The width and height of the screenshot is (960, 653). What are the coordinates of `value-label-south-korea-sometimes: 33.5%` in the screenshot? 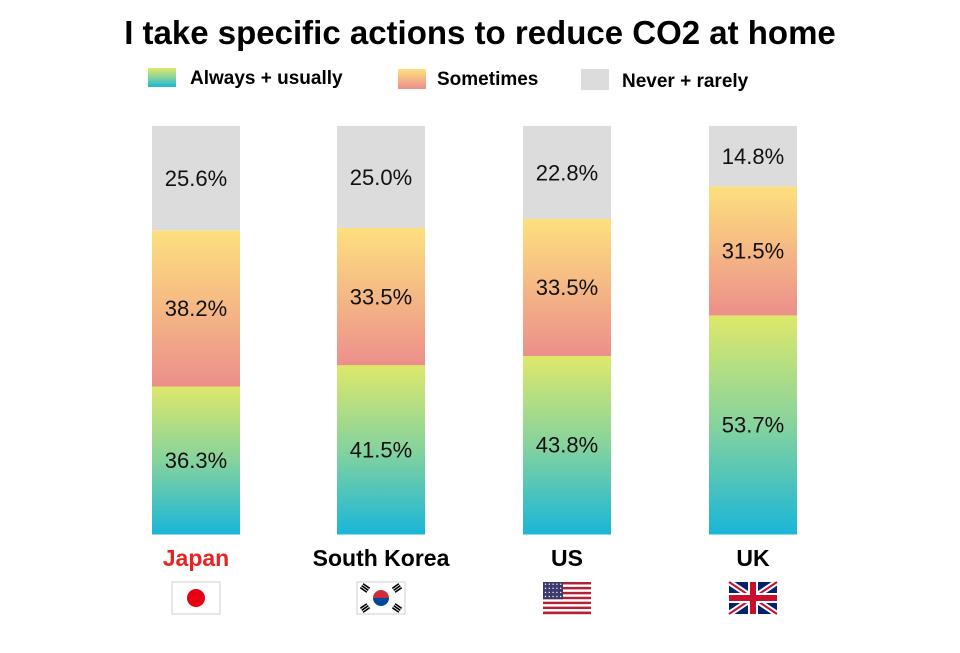 It's located at (381, 296).